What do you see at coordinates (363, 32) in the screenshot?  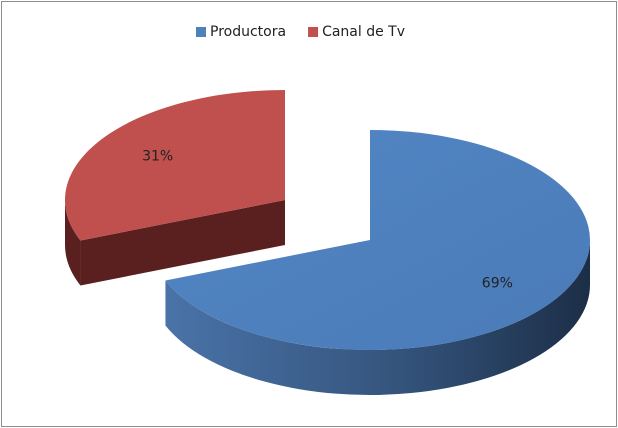 I see `legend-label: Canal de Tv` at bounding box center [363, 32].